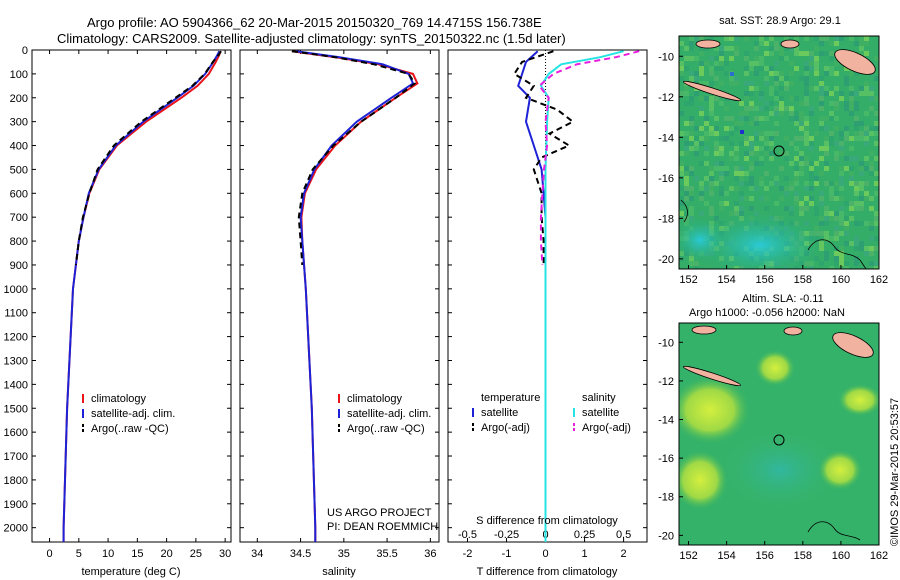 Image resolution: width=900 pixels, height=580 pixels. What do you see at coordinates (130, 572) in the screenshot?
I see `temperature-xlabel: temperature (deg C)` at bounding box center [130, 572].